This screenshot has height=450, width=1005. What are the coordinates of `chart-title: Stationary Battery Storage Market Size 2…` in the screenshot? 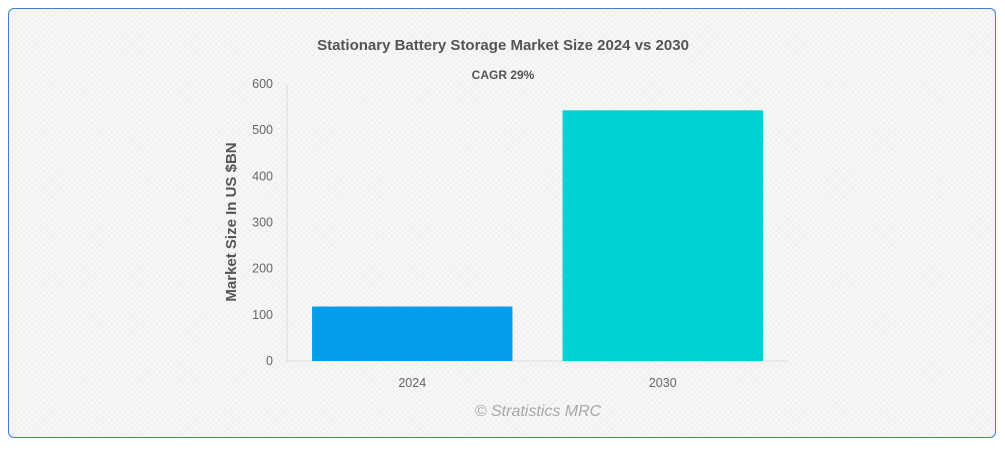 It's located at (503, 45).